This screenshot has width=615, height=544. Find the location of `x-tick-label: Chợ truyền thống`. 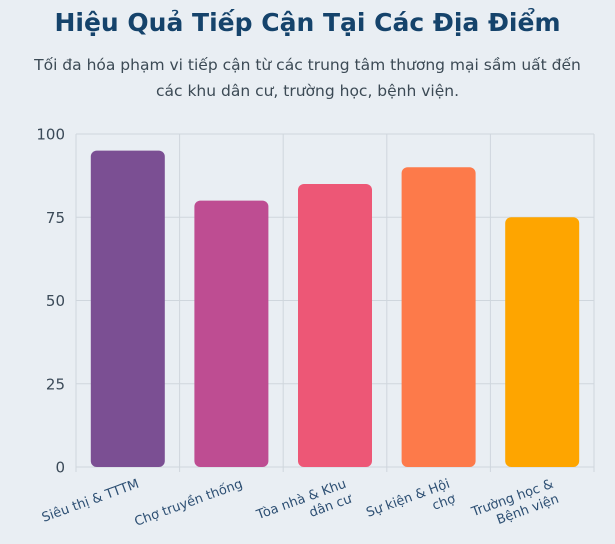

x-tick-label: Chợ truyền thống is located at coordinates (189, 503).